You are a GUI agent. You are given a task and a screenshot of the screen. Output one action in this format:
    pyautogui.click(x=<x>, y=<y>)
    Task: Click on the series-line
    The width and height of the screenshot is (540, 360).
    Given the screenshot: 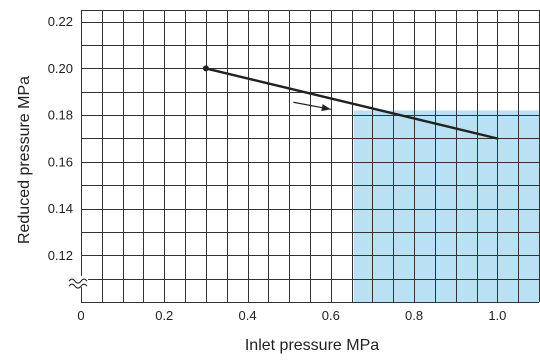 What is the action you would take?
    pyautogui.click(x=351, y=103)
    